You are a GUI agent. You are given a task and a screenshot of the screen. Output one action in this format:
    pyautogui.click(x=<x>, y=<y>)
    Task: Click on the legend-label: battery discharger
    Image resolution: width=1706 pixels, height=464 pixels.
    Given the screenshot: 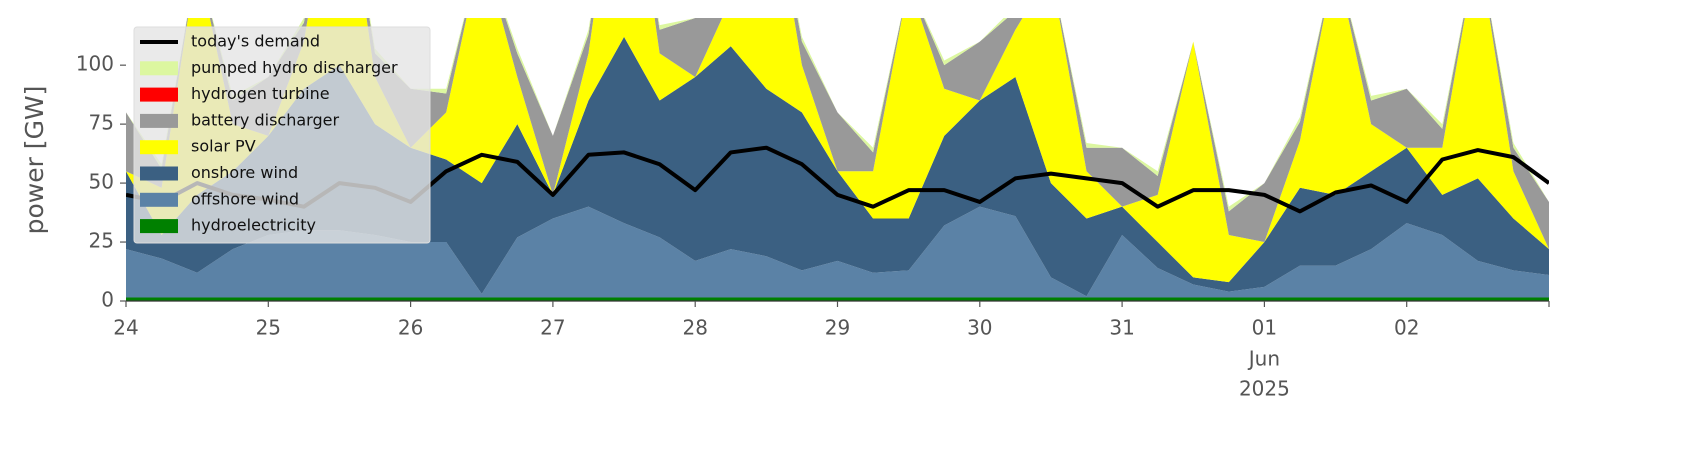 What is the action you would take?
    pyautogui.click(x=265, y=119)
    